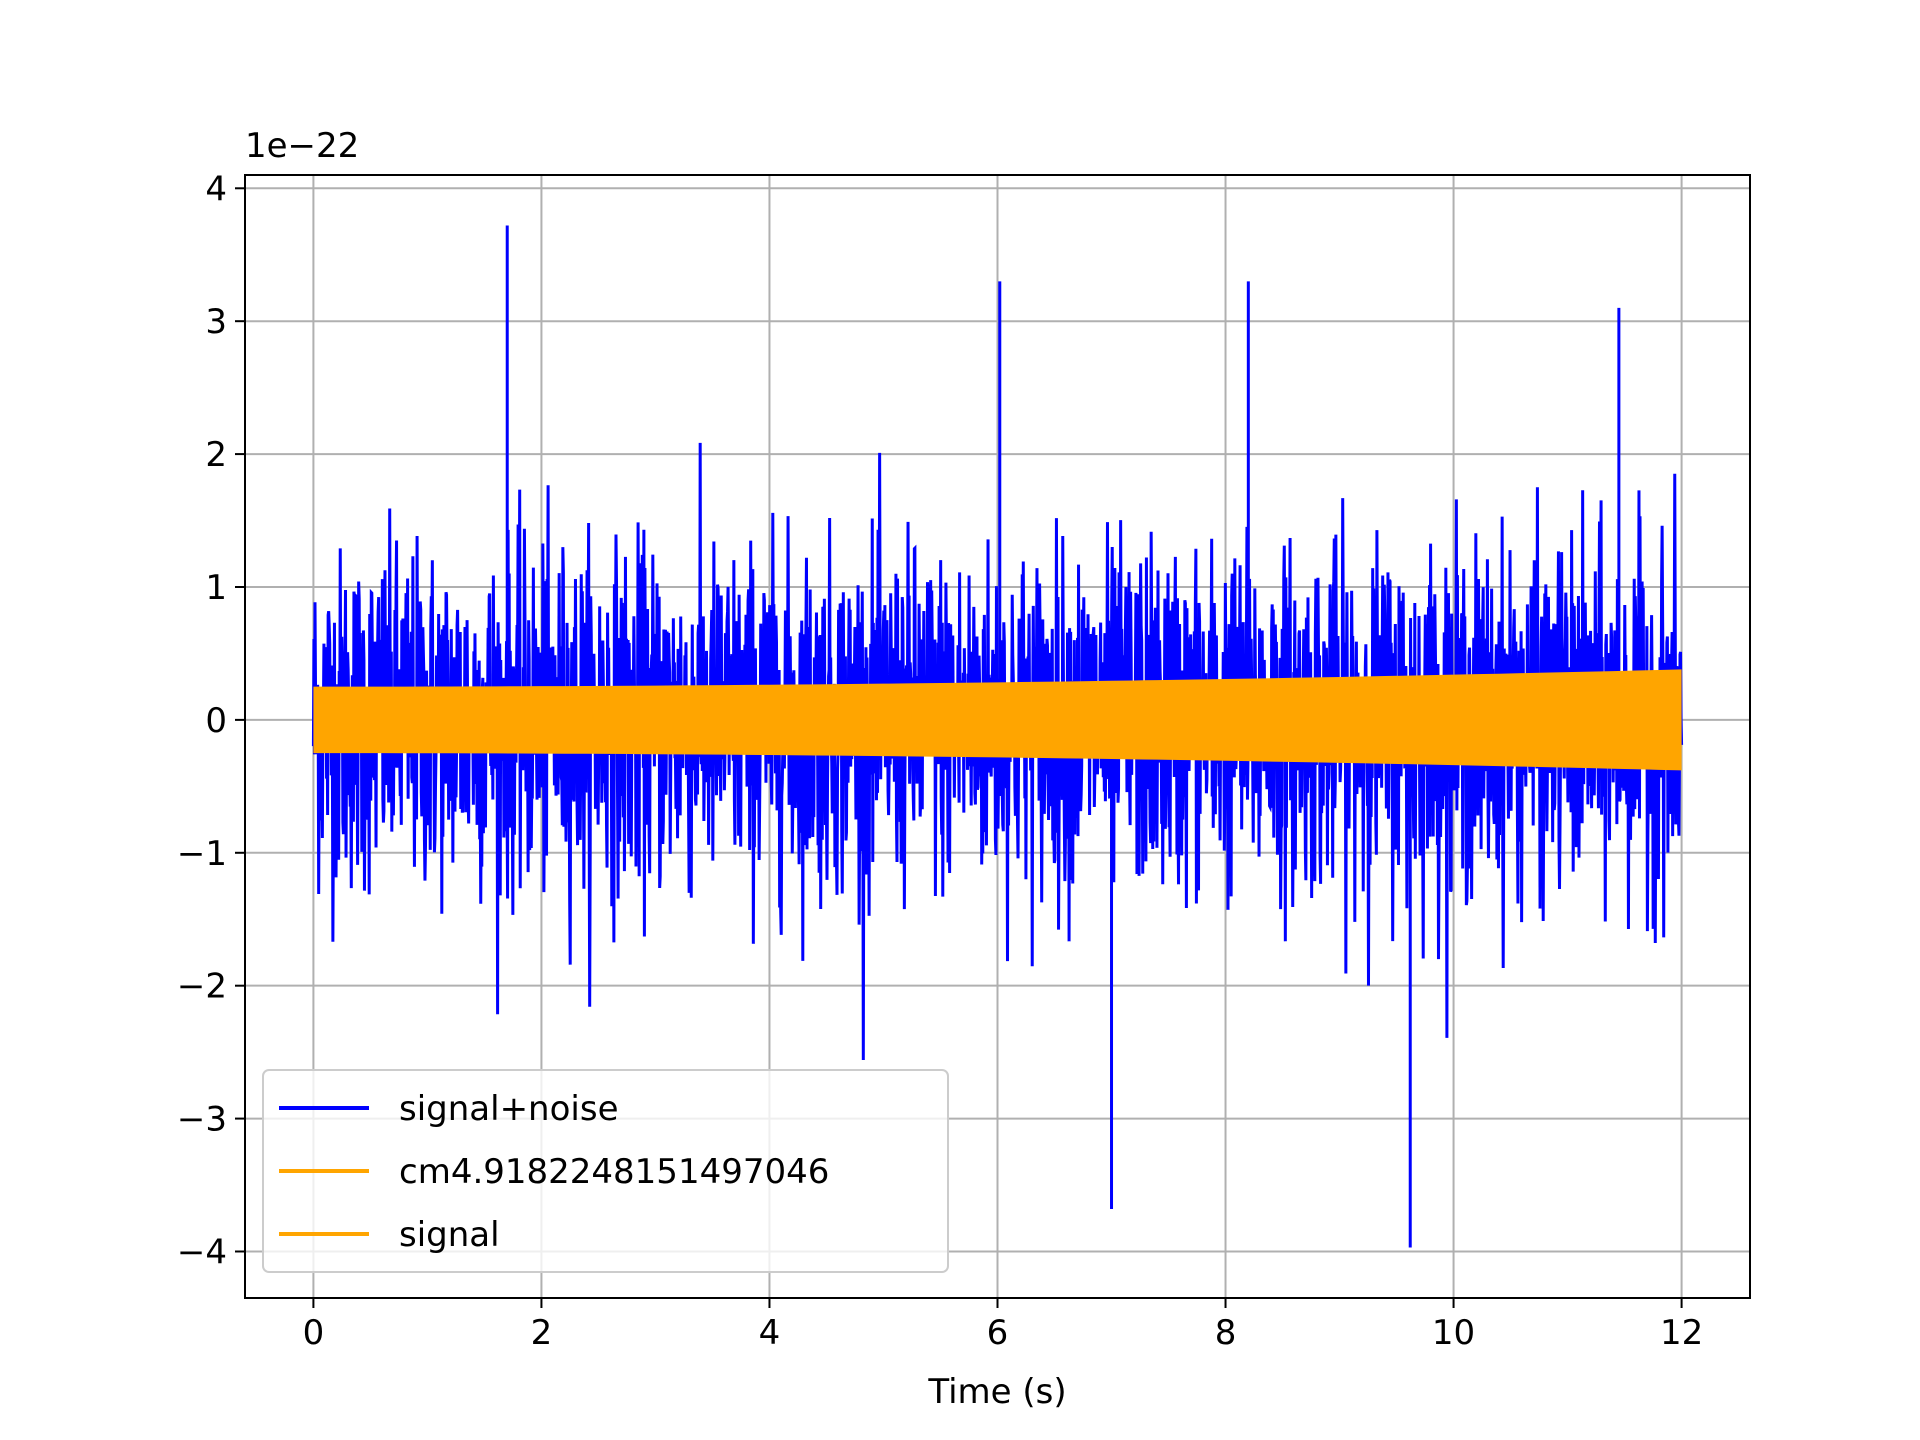 The image size is (1920, 1440). Describe the element at coordinates (996, 1392) in the screenshot. I see `x-axis-label: Time (s)` at that location.